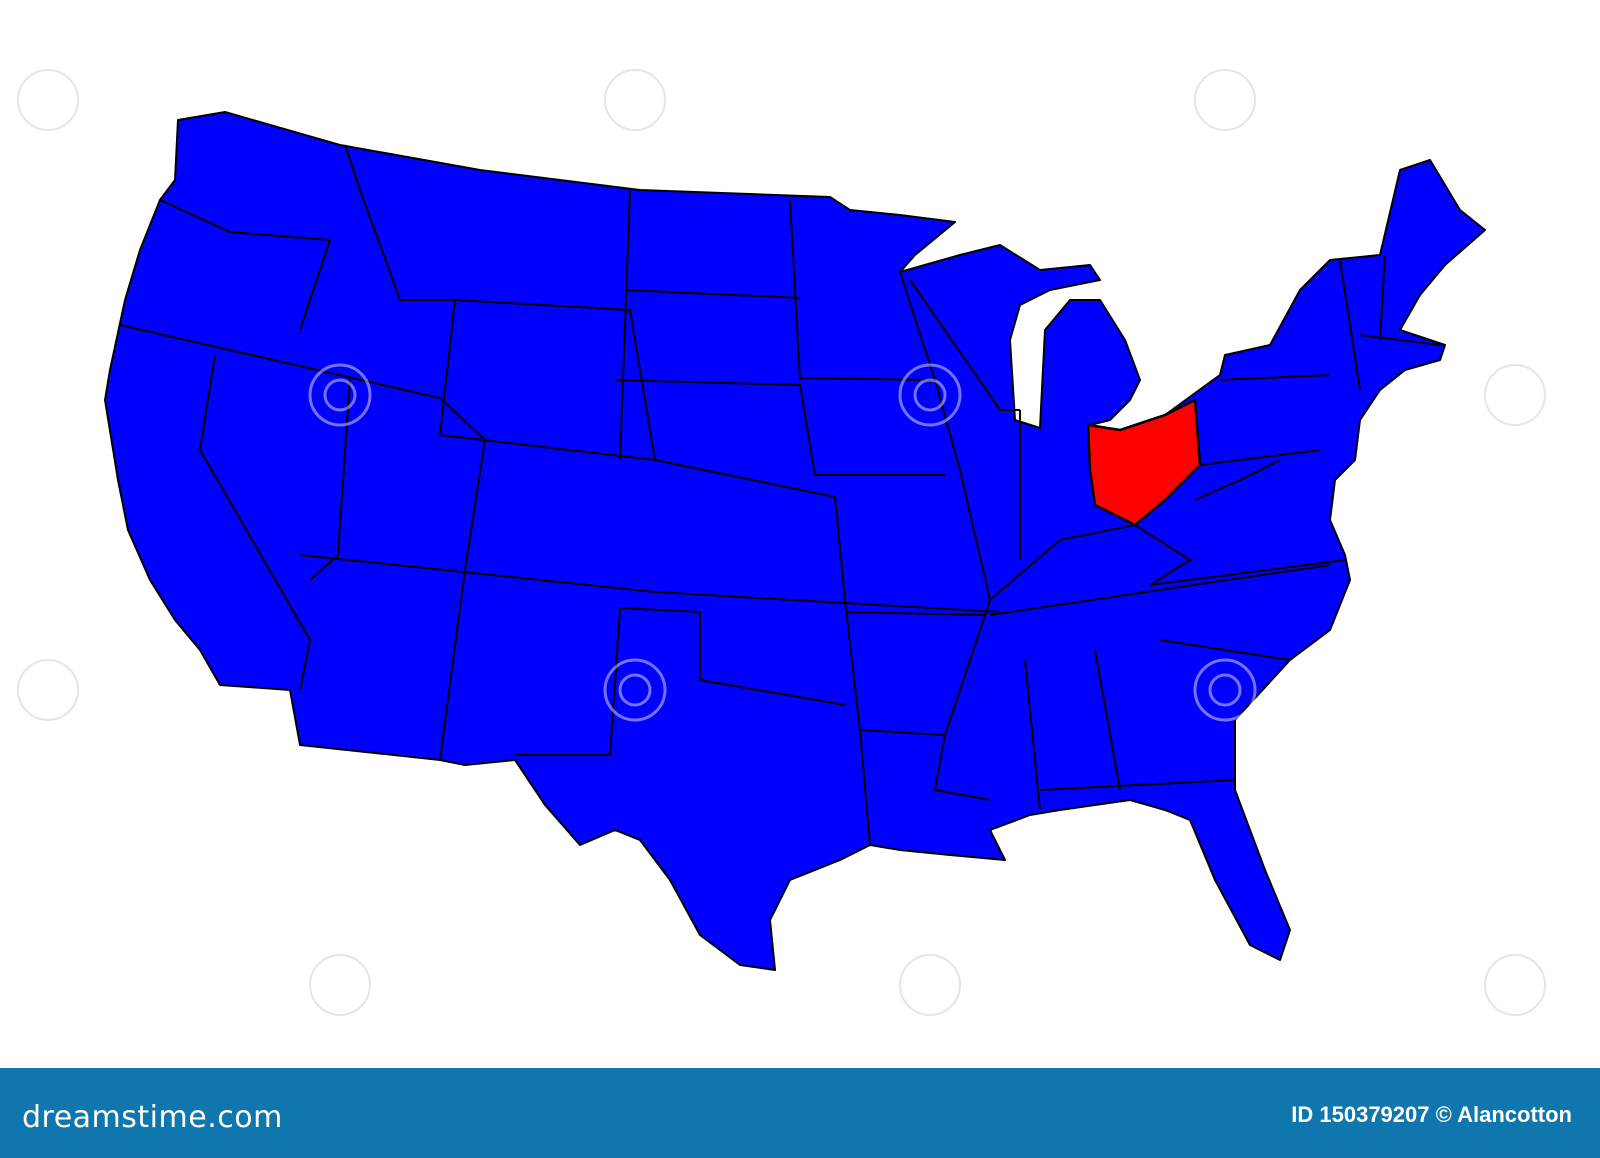 The width and height of the screenshot is (1600, 1158). Describe the element at coordinates (1431, 1114) in the screenshot. I see `image-credit: ID 150379207 © Alancotton` at that location.